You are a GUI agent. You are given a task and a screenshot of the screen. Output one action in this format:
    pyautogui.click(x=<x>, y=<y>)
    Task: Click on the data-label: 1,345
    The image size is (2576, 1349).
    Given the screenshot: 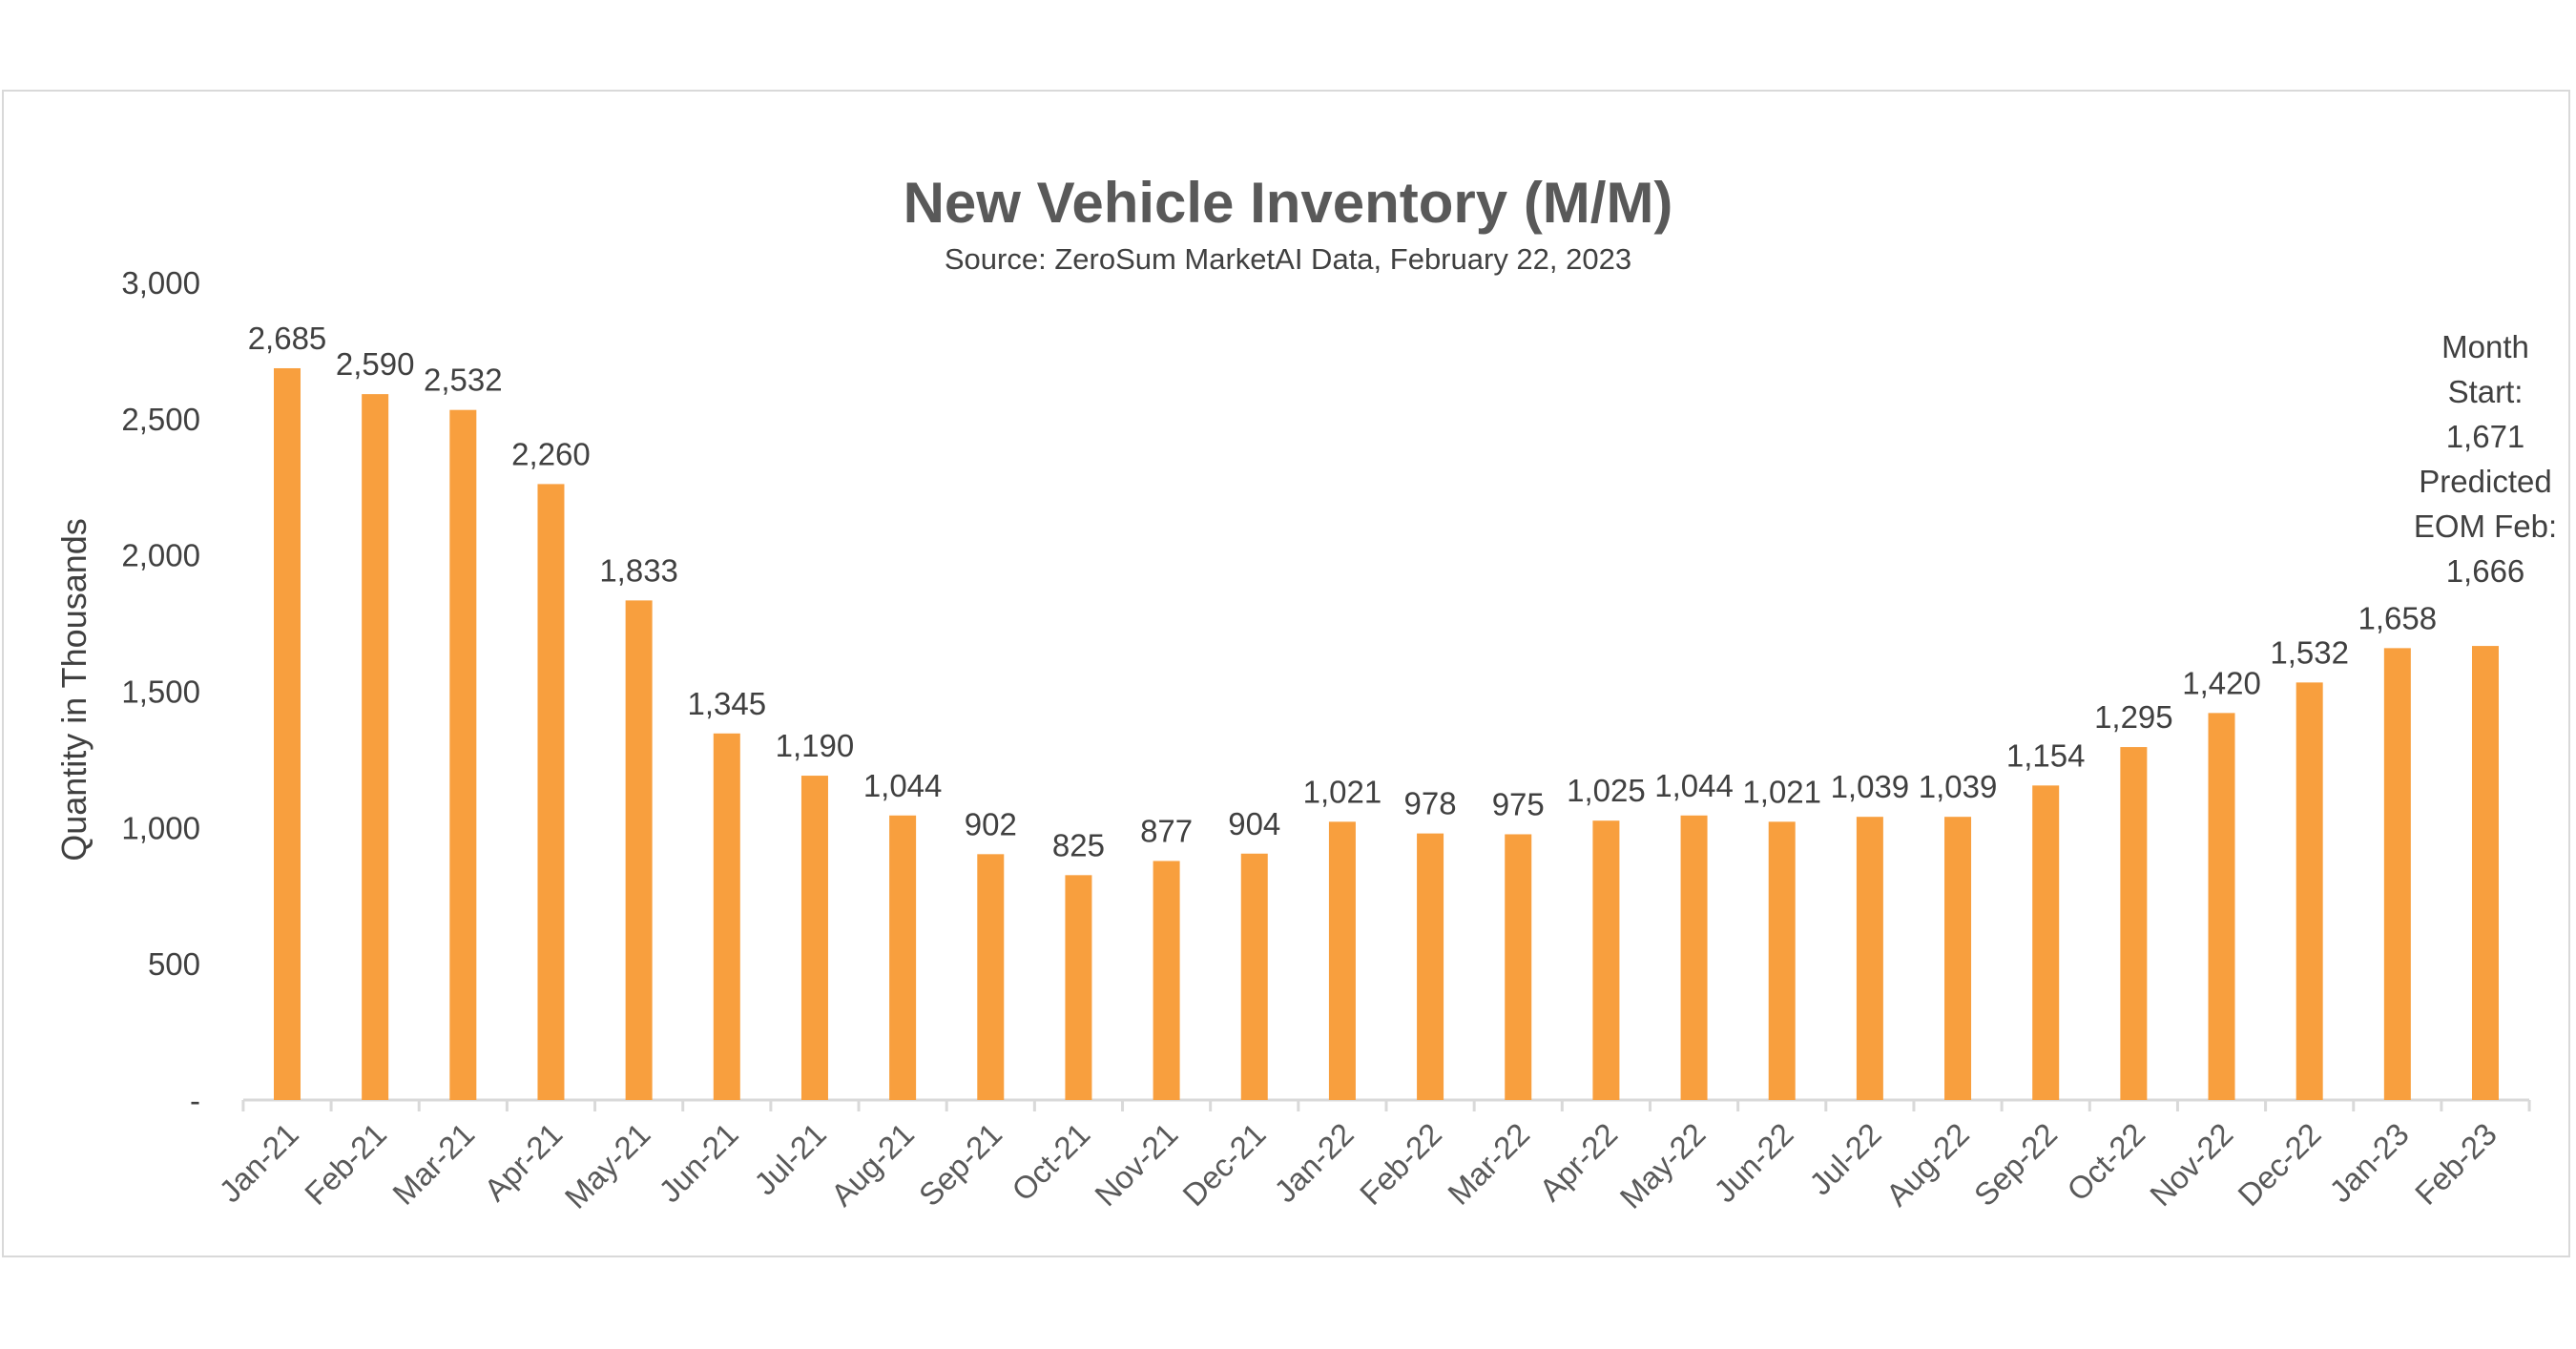 What is the action you would take?
    pyautogui.click(x=727, y=704)
    